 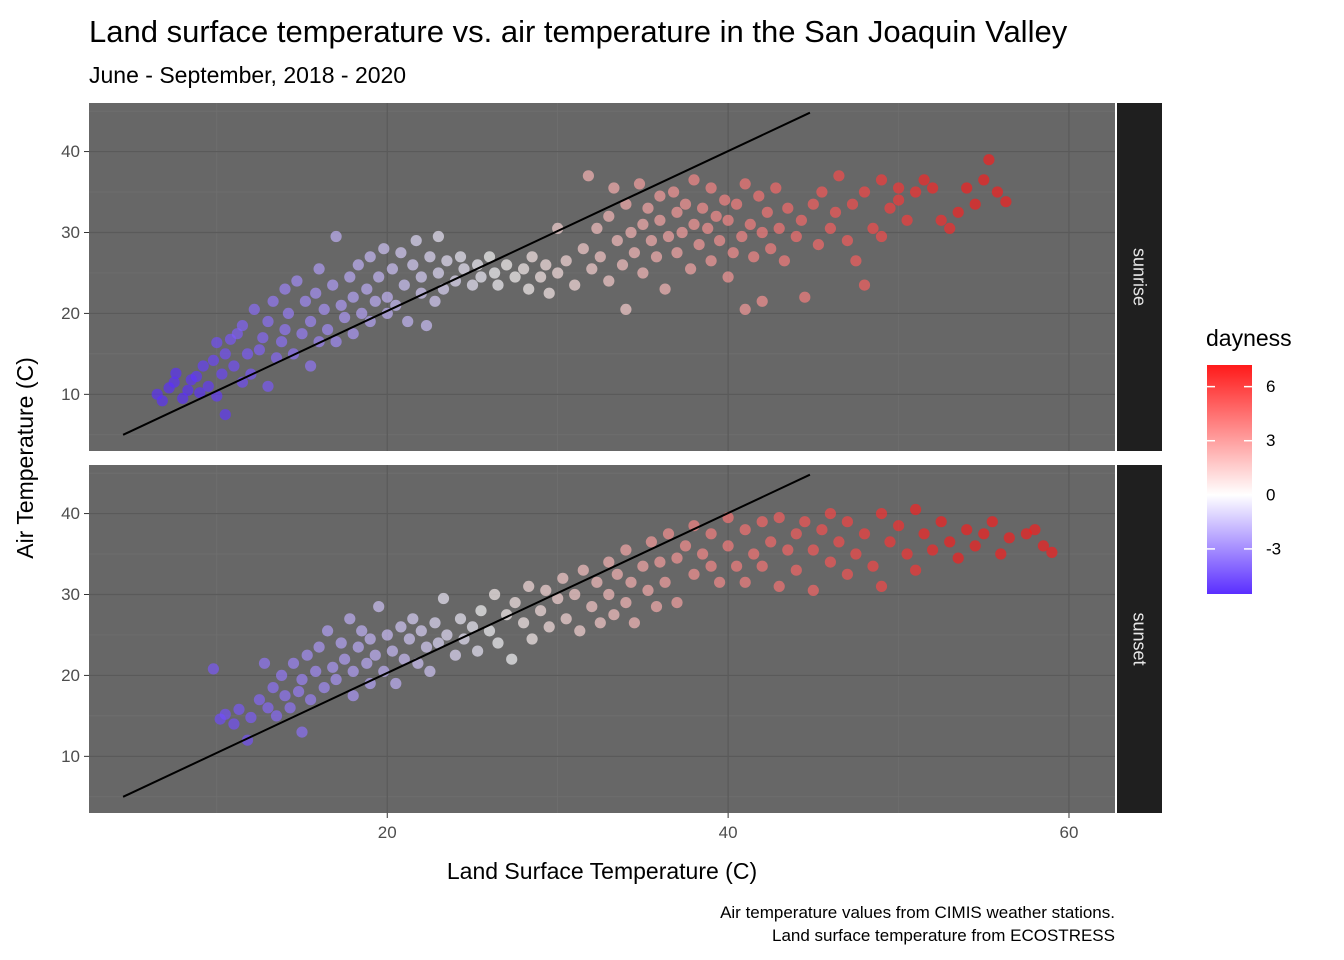 What do you see at coordinates (247, 75) in the screenshot?
I see `chart-subtitle: June - September, 2018 - 2020` at bounding box center [247, 75].